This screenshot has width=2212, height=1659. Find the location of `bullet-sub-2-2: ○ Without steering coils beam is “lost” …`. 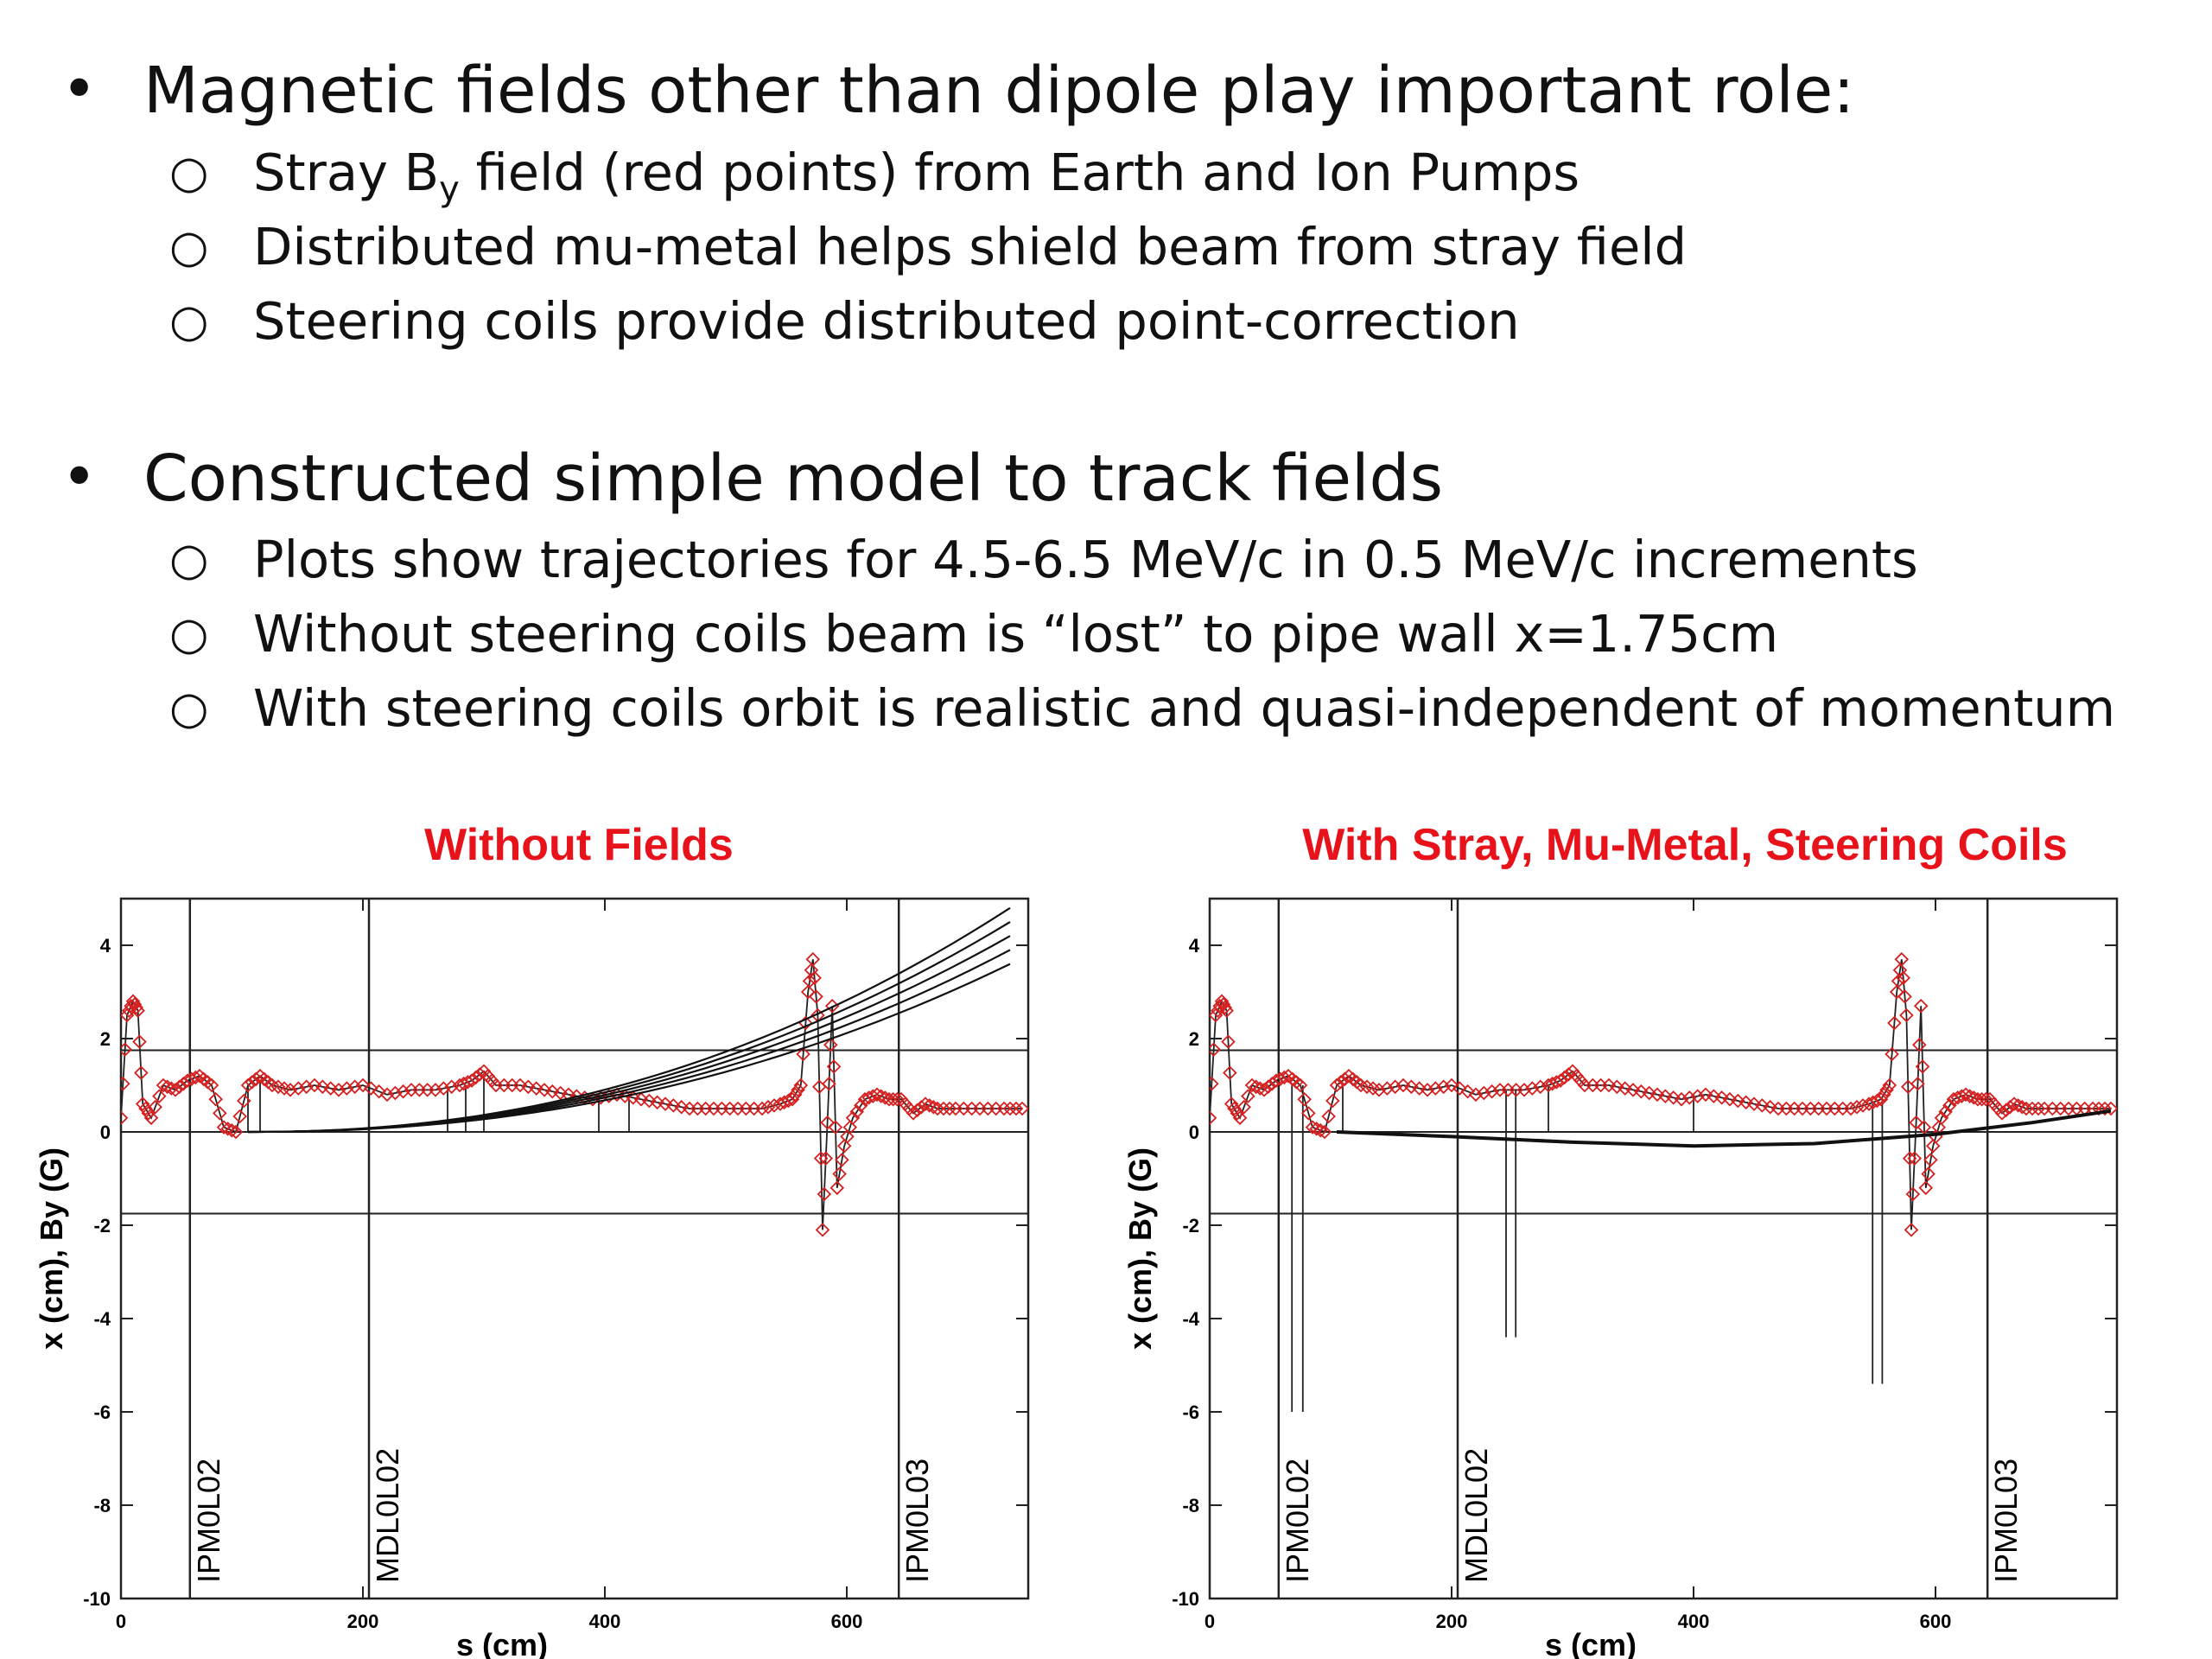

bullet-sub-2-2: ○ Without steering coils beam is “lost” … is located at coordinates (973, 633).